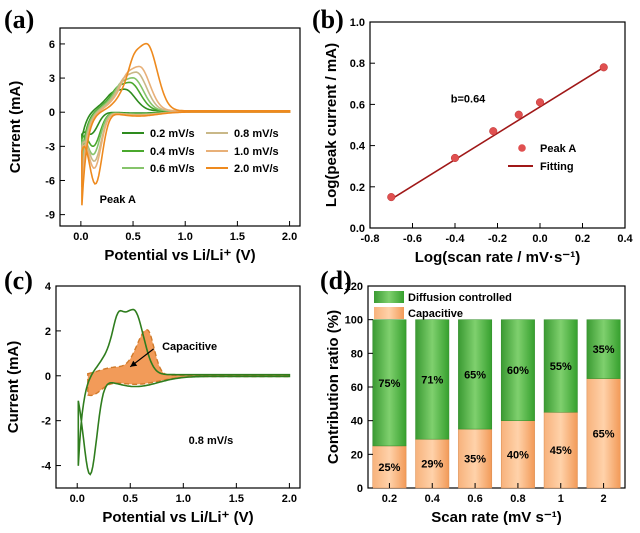  Describe the element at coordinates (50, 181) in the screenshot. I see `a-ytick-label: -6` at that location.